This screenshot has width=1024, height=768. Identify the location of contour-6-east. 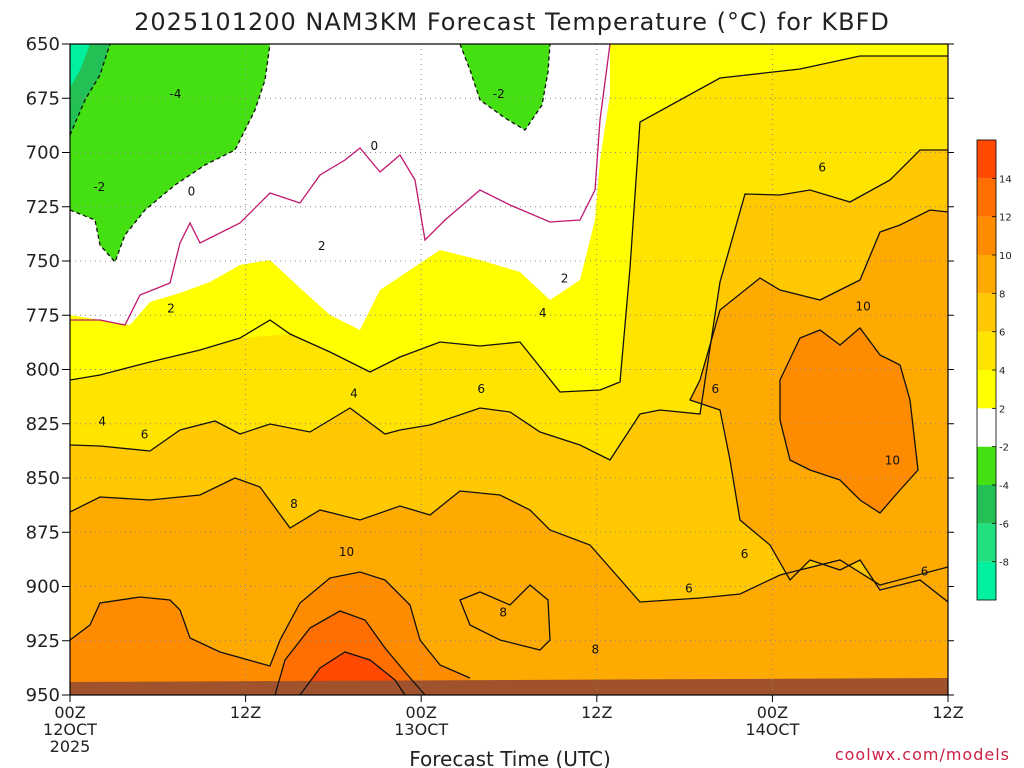
(818, 406).